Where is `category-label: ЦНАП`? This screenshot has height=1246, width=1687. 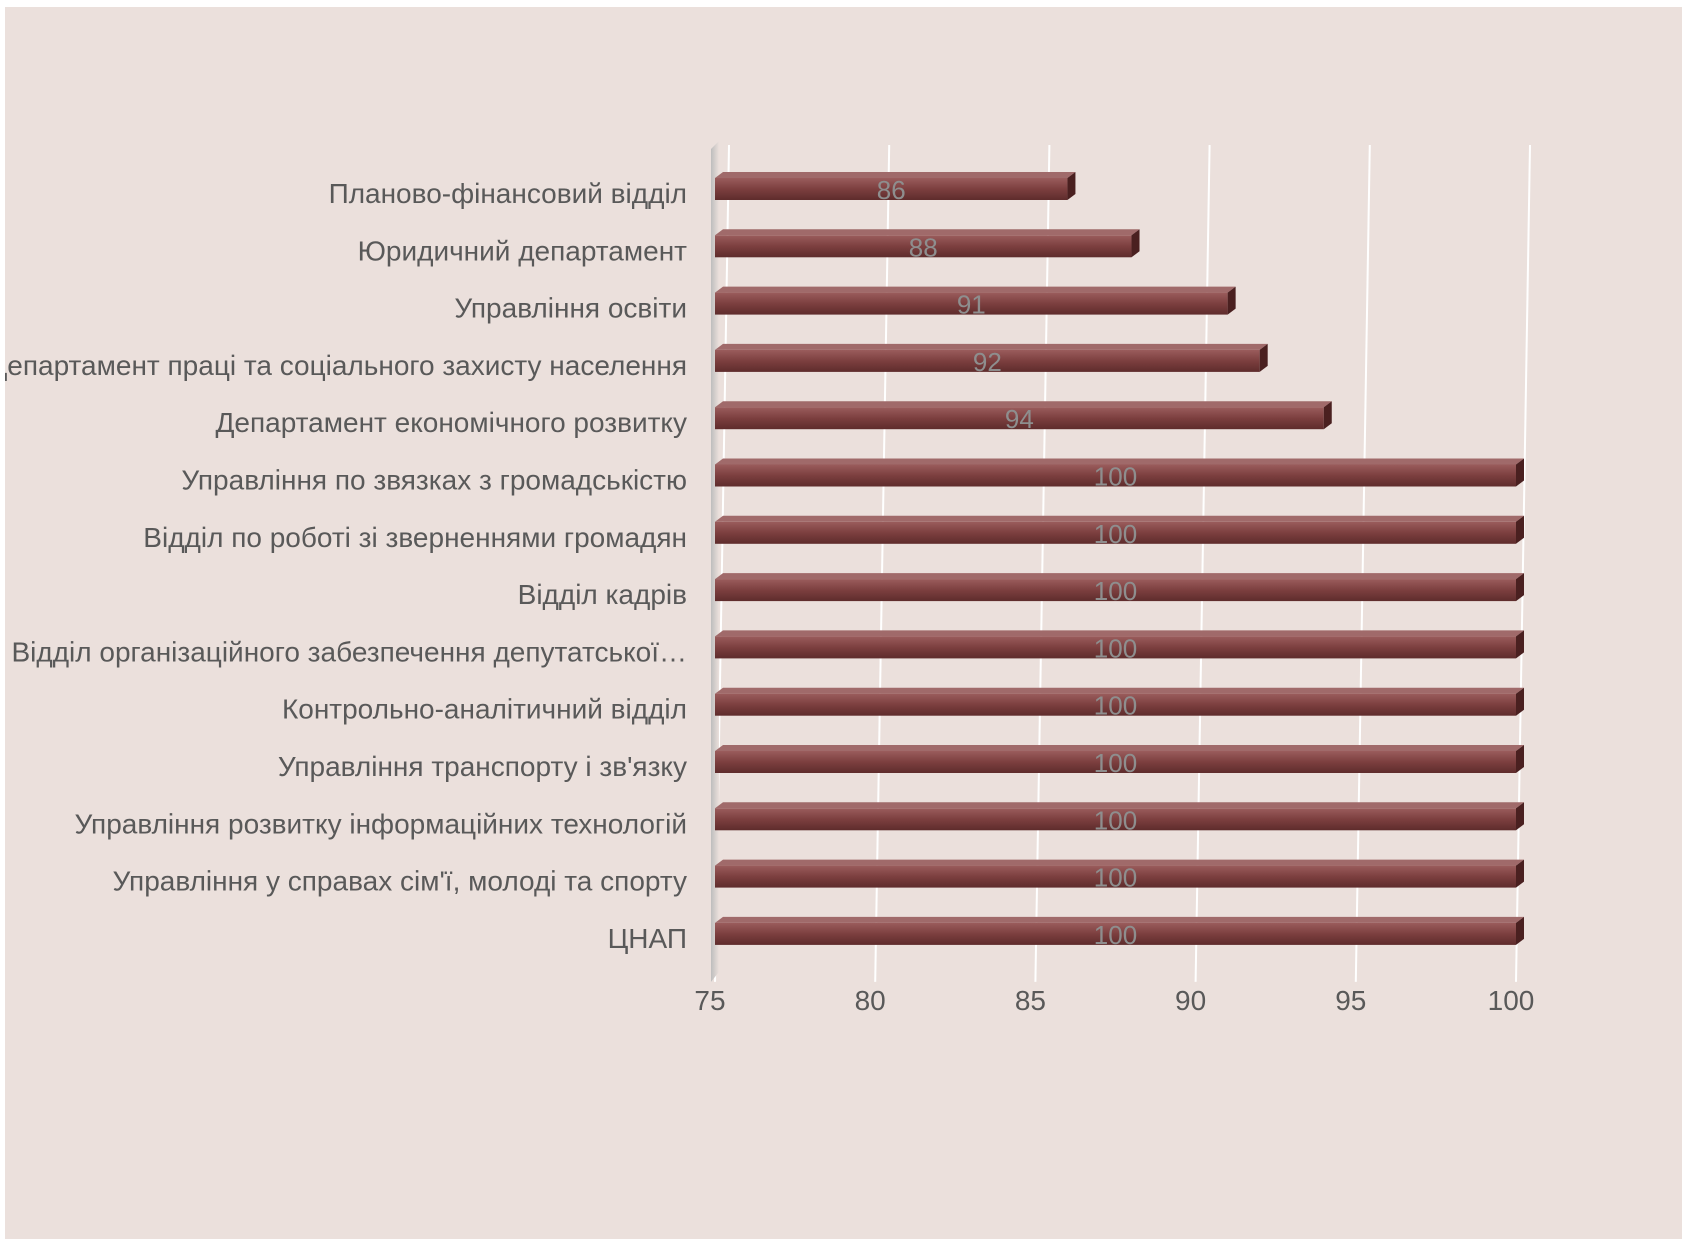 category-label: ЦНАП is located at coordinates (647, 938).